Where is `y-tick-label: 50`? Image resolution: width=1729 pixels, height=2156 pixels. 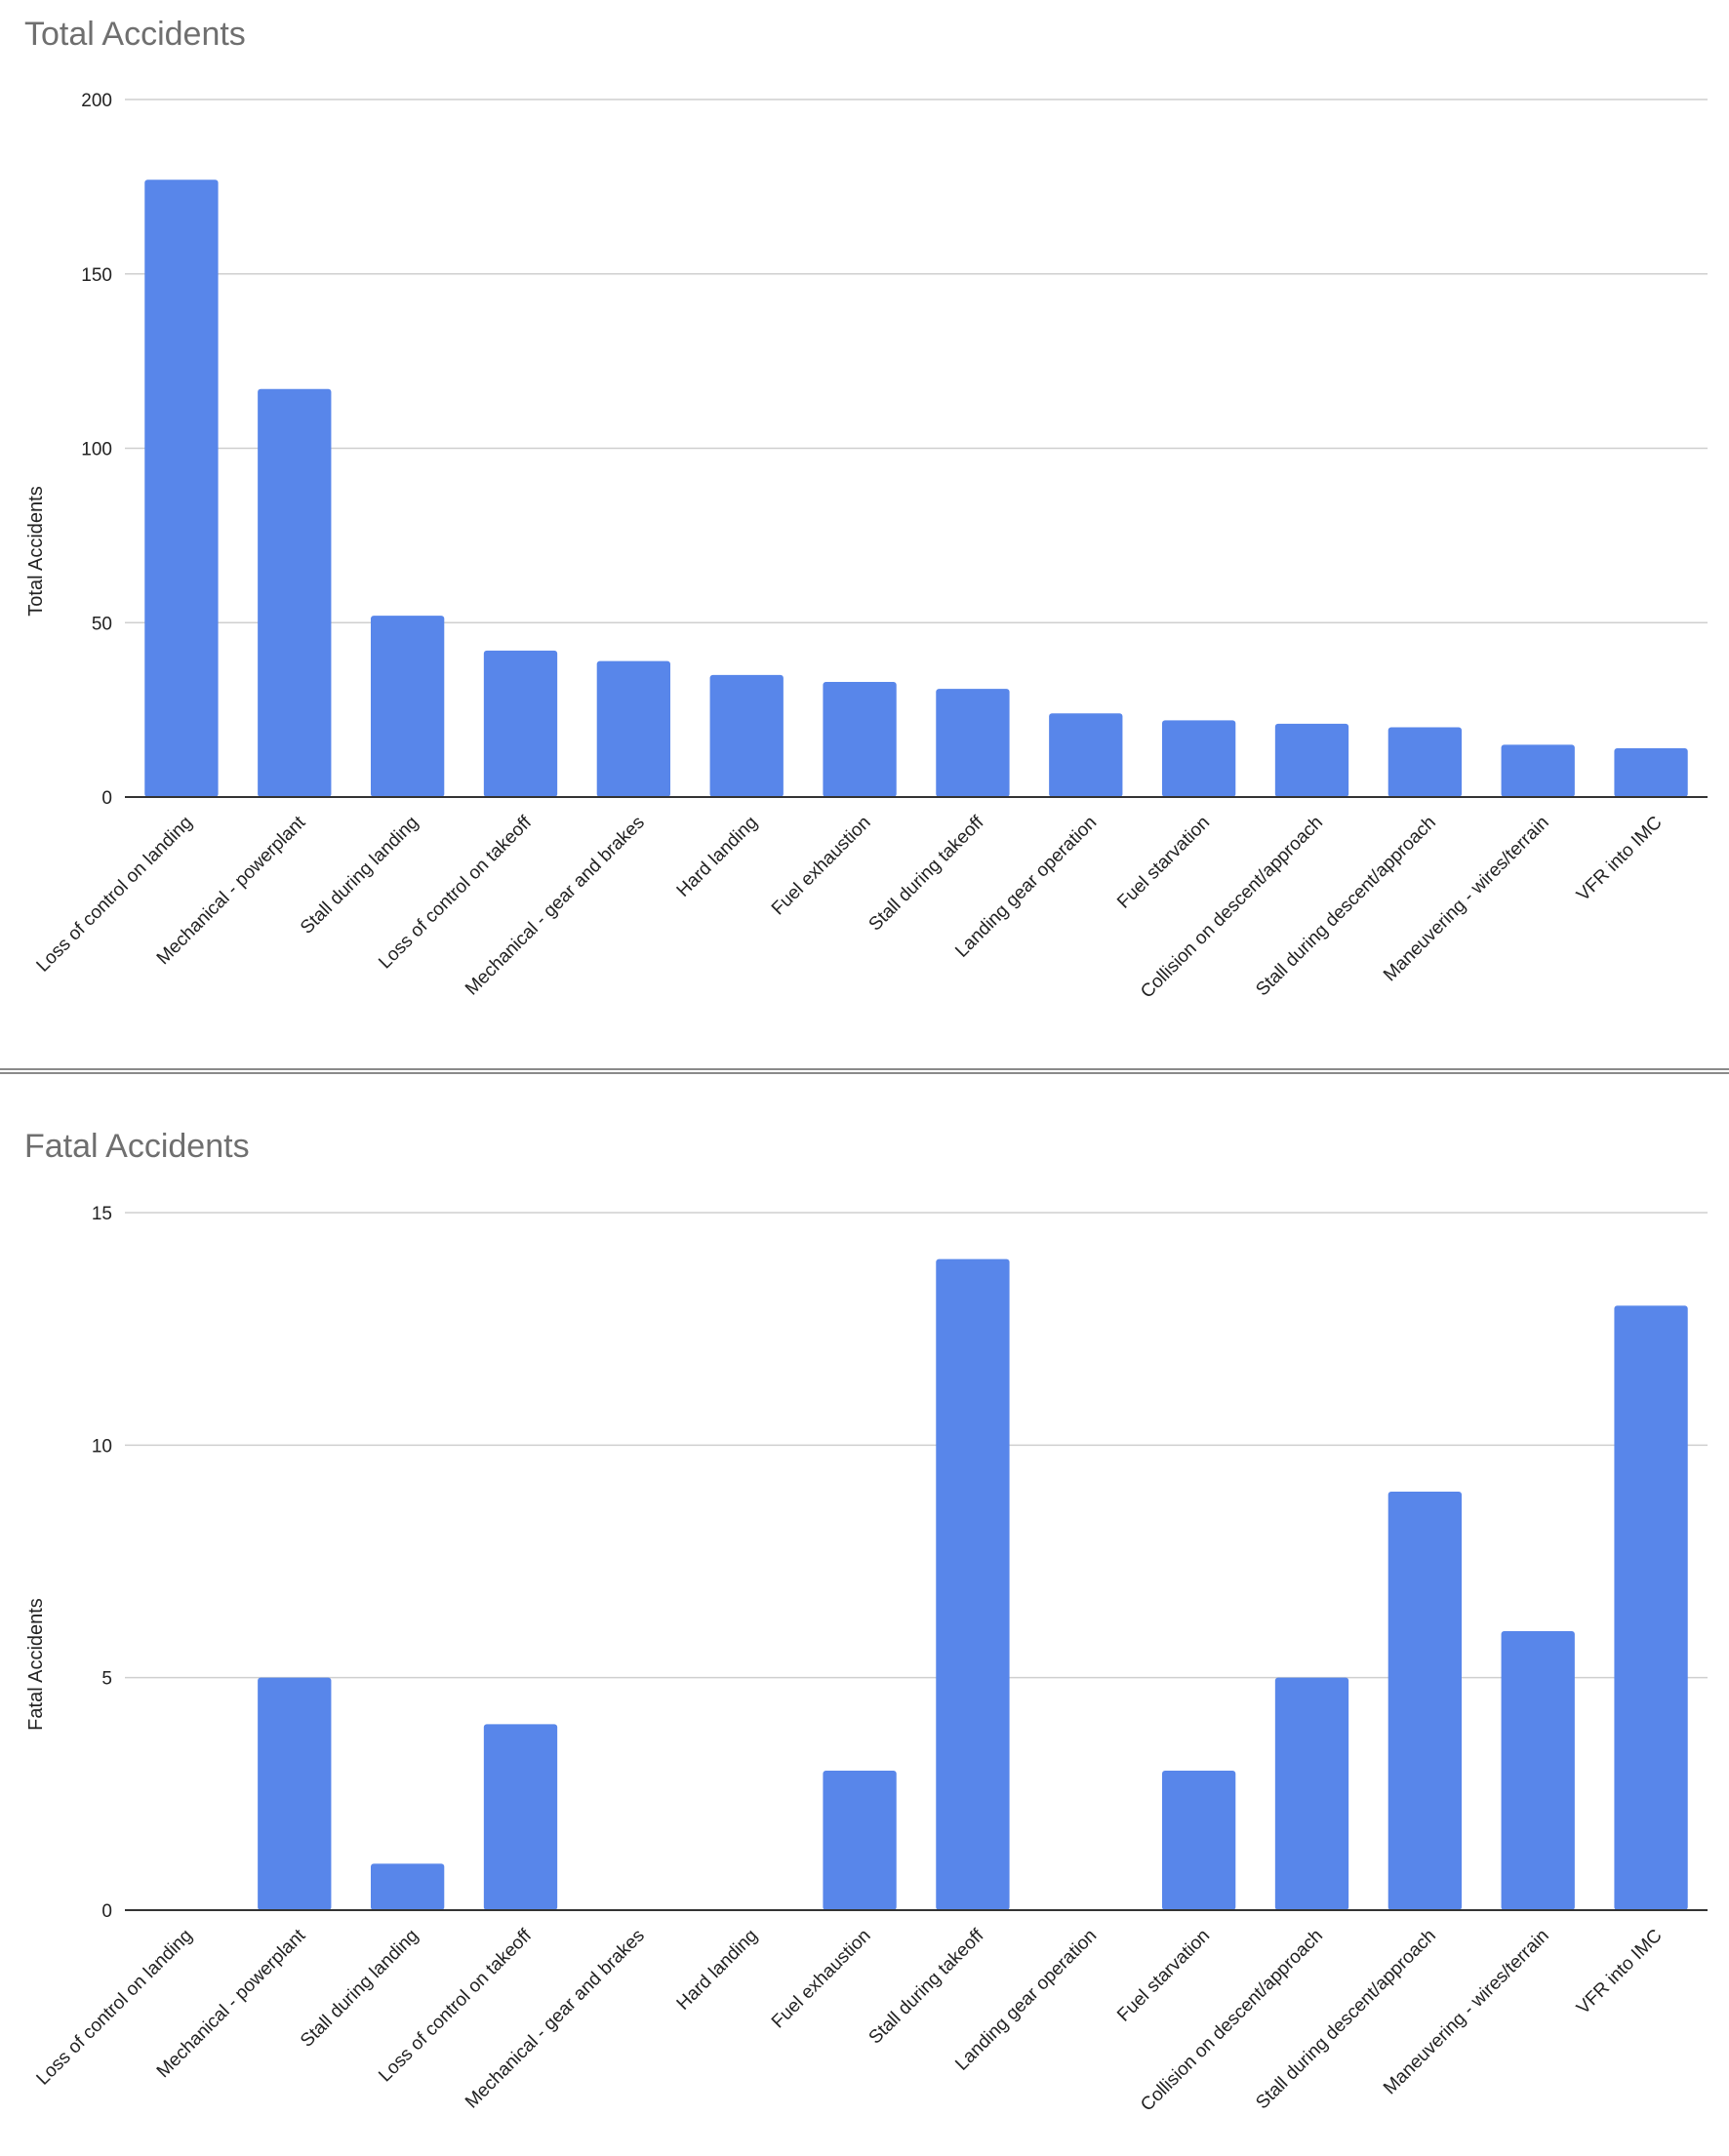
y-tick-label: 50 is located at coordinates (102, 624).